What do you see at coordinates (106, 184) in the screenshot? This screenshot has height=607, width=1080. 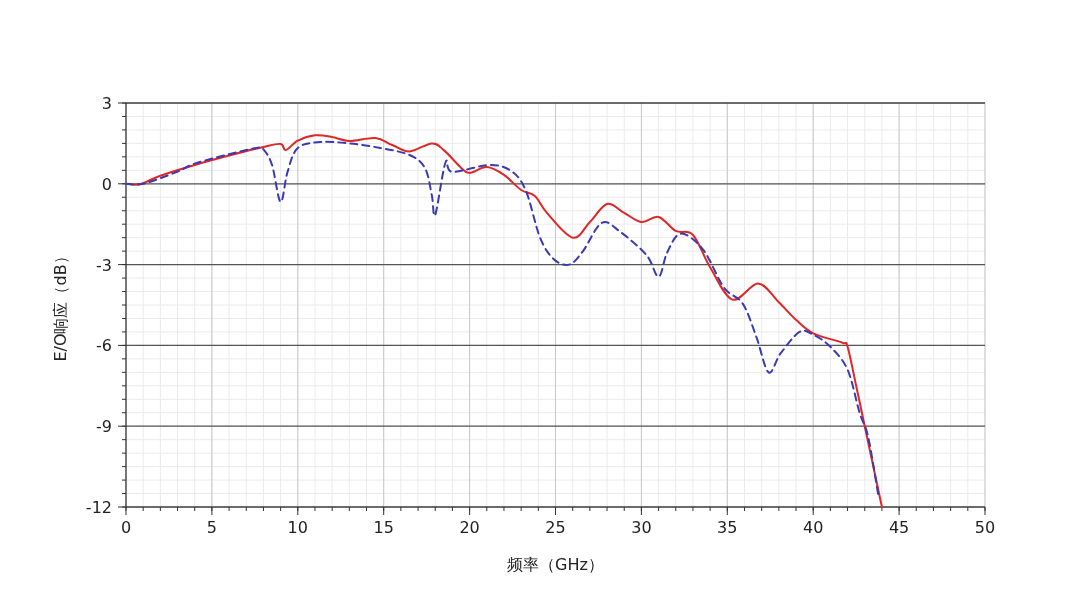 I see `y-tick-label: 0` at bounding box center [106, 184].